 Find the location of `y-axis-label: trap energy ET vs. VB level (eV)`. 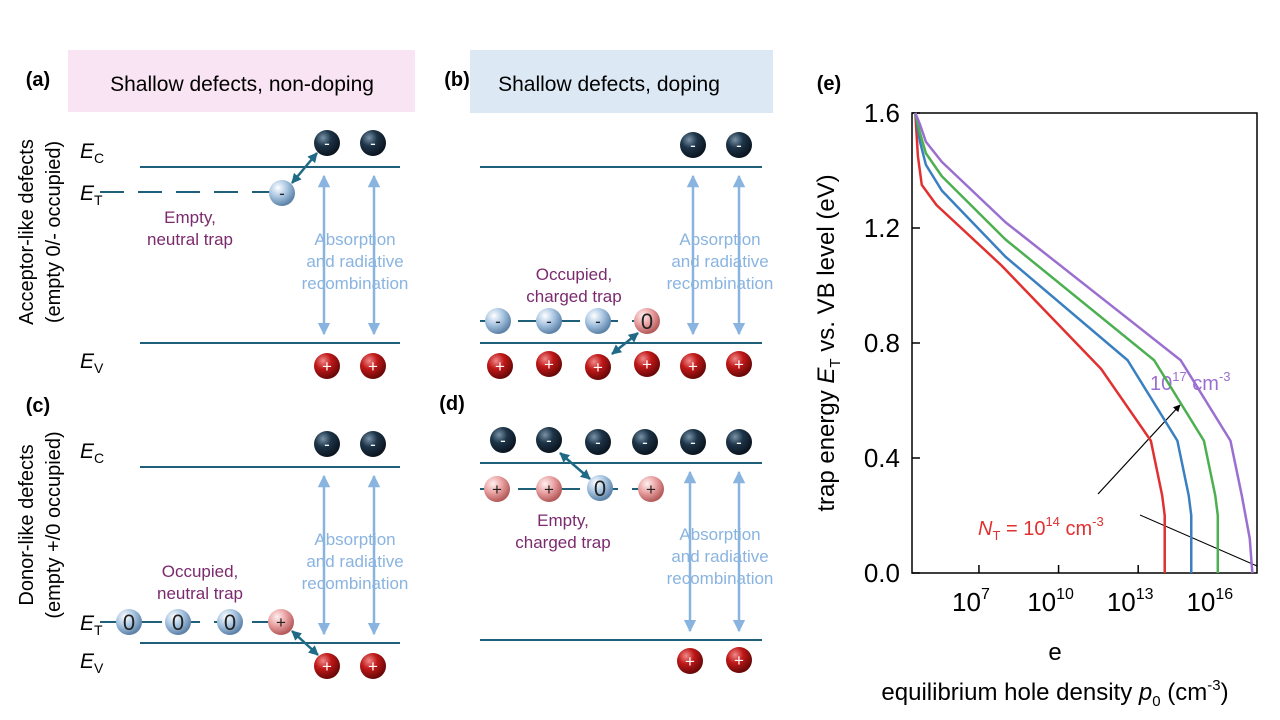

y-axis-label: trap energy ET vs. VB level (eV) is located at coordinates (828, 342).